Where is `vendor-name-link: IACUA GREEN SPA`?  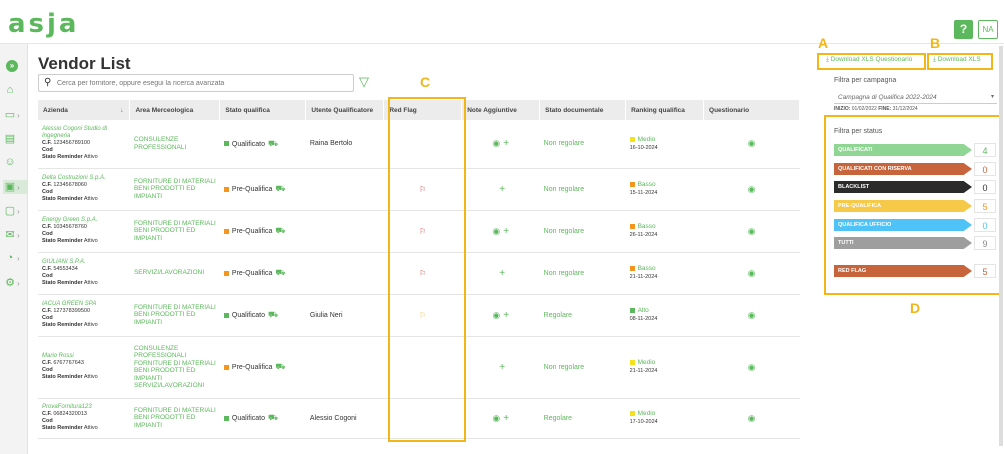
vendor-name-link: IACUA GREEN SPA is located at coordinates (69, 304).